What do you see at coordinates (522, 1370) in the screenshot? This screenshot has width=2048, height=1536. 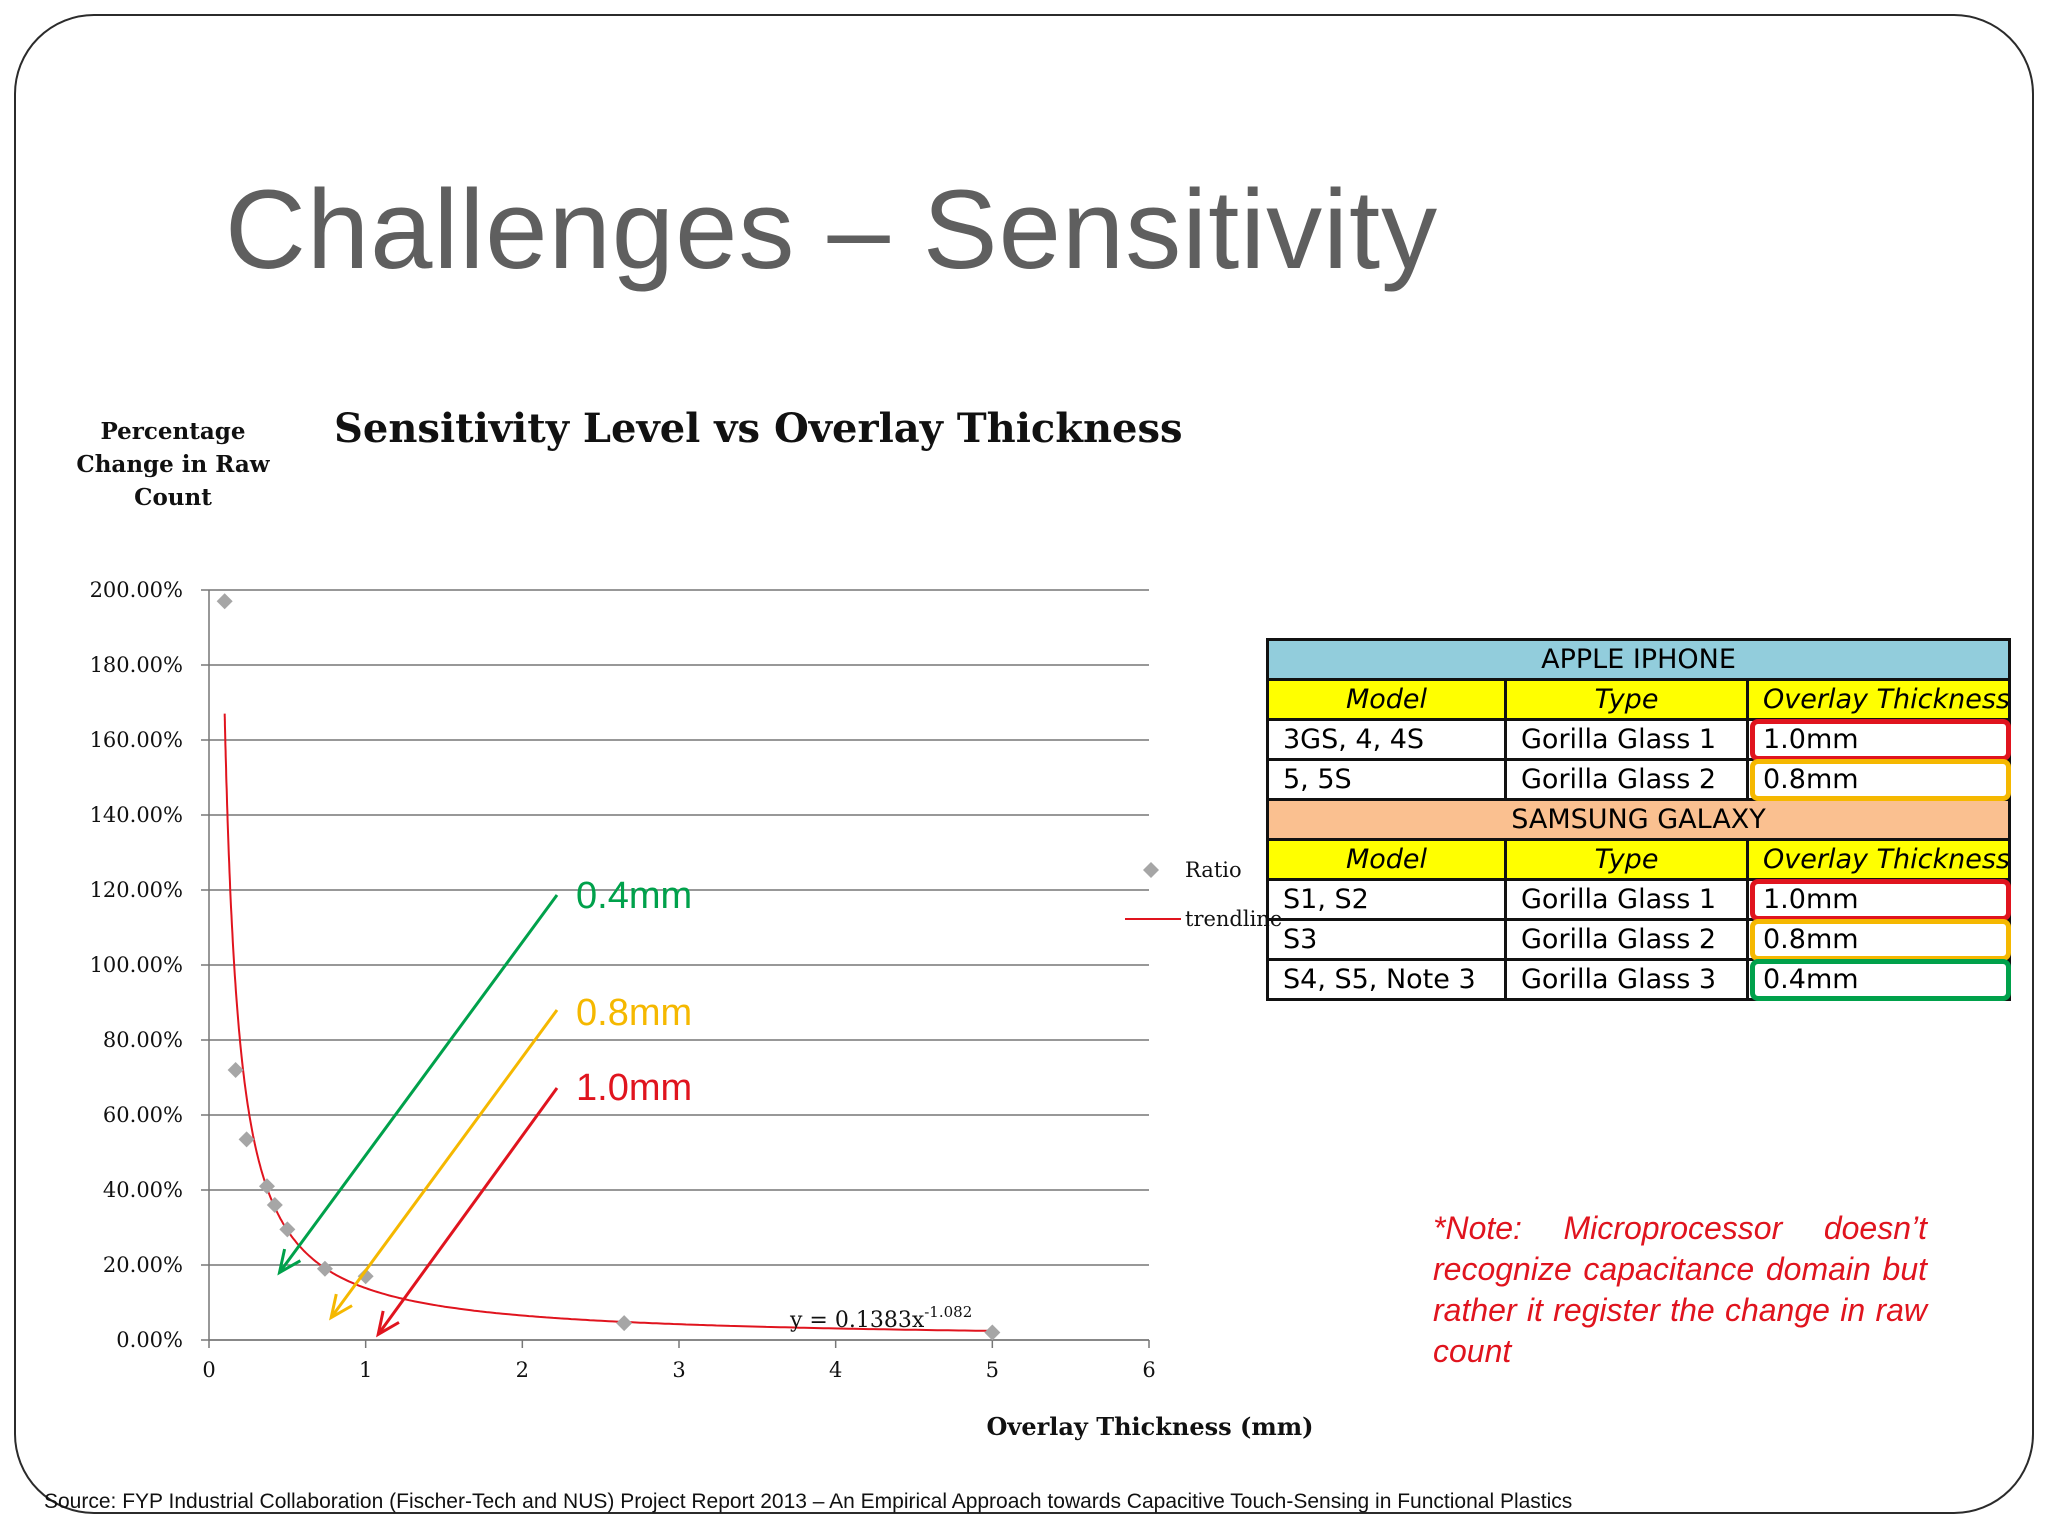 I see `x-tick-label: 2` at bounding box center [522, 1370].